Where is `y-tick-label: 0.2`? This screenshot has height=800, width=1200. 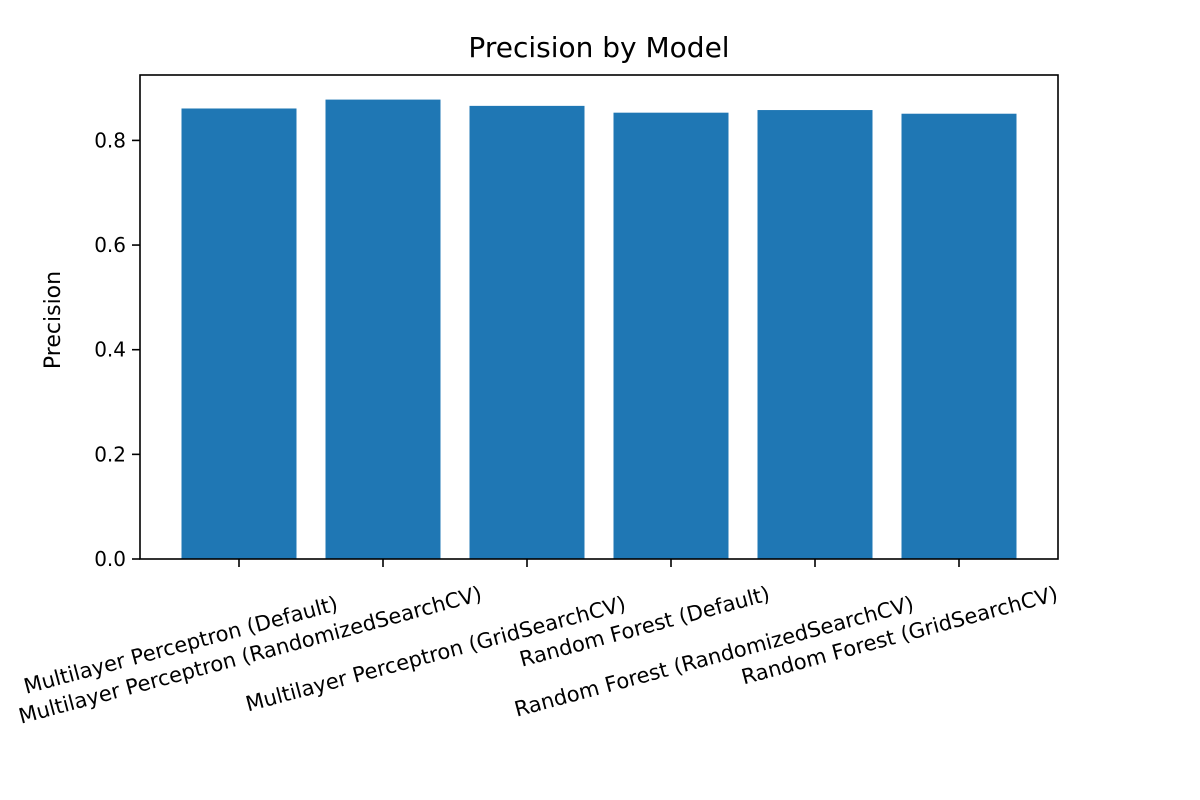
y-tick-label: 0.2 is located at coordinates (110, 454).